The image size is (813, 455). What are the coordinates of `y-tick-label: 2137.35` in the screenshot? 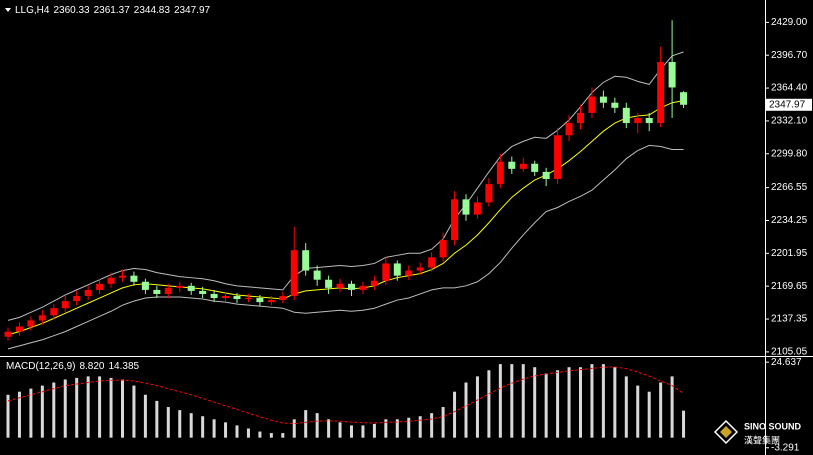 It's located at (789, 319).